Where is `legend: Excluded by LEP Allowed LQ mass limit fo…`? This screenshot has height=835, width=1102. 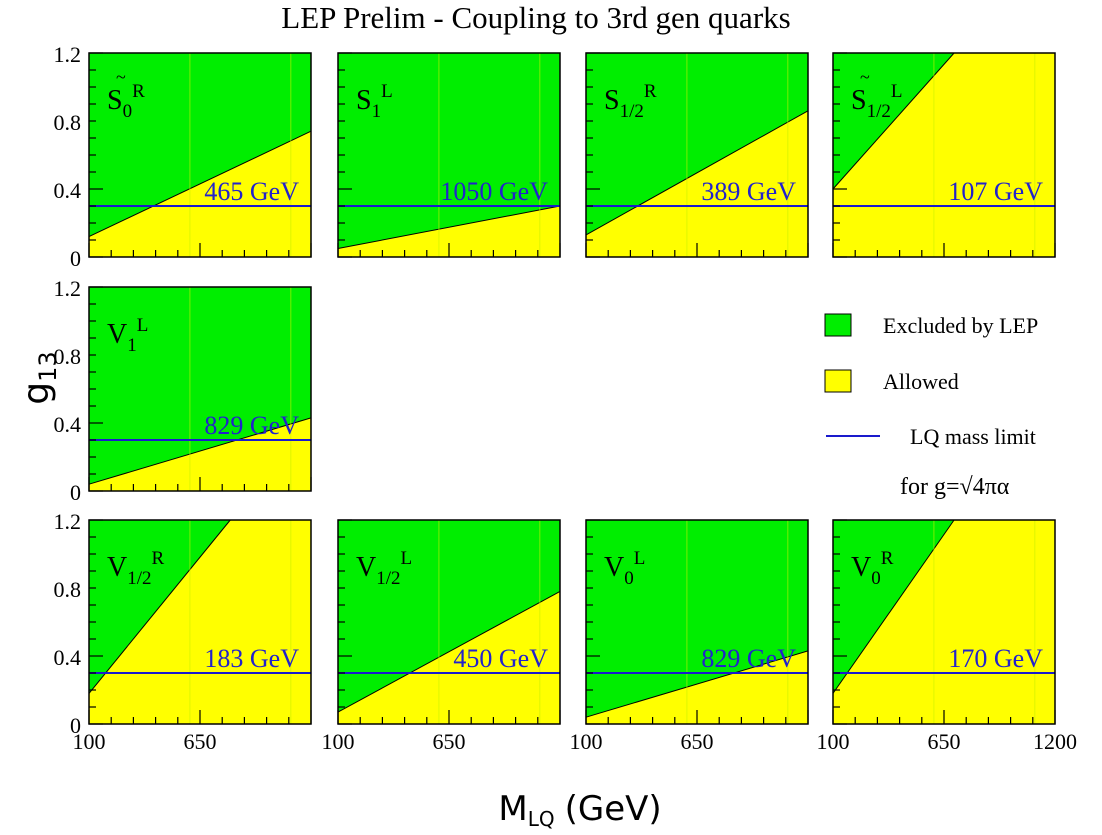 legend: Excluded by LEP Allowed LQ mass limit fo… is located at coordinates (931, 406).